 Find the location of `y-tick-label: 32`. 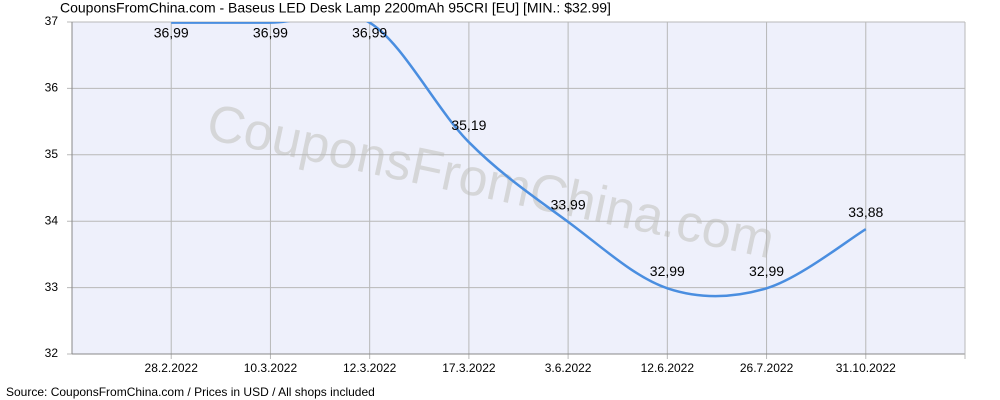

y-tick-label: 32 is located at coordinates (52, 353).